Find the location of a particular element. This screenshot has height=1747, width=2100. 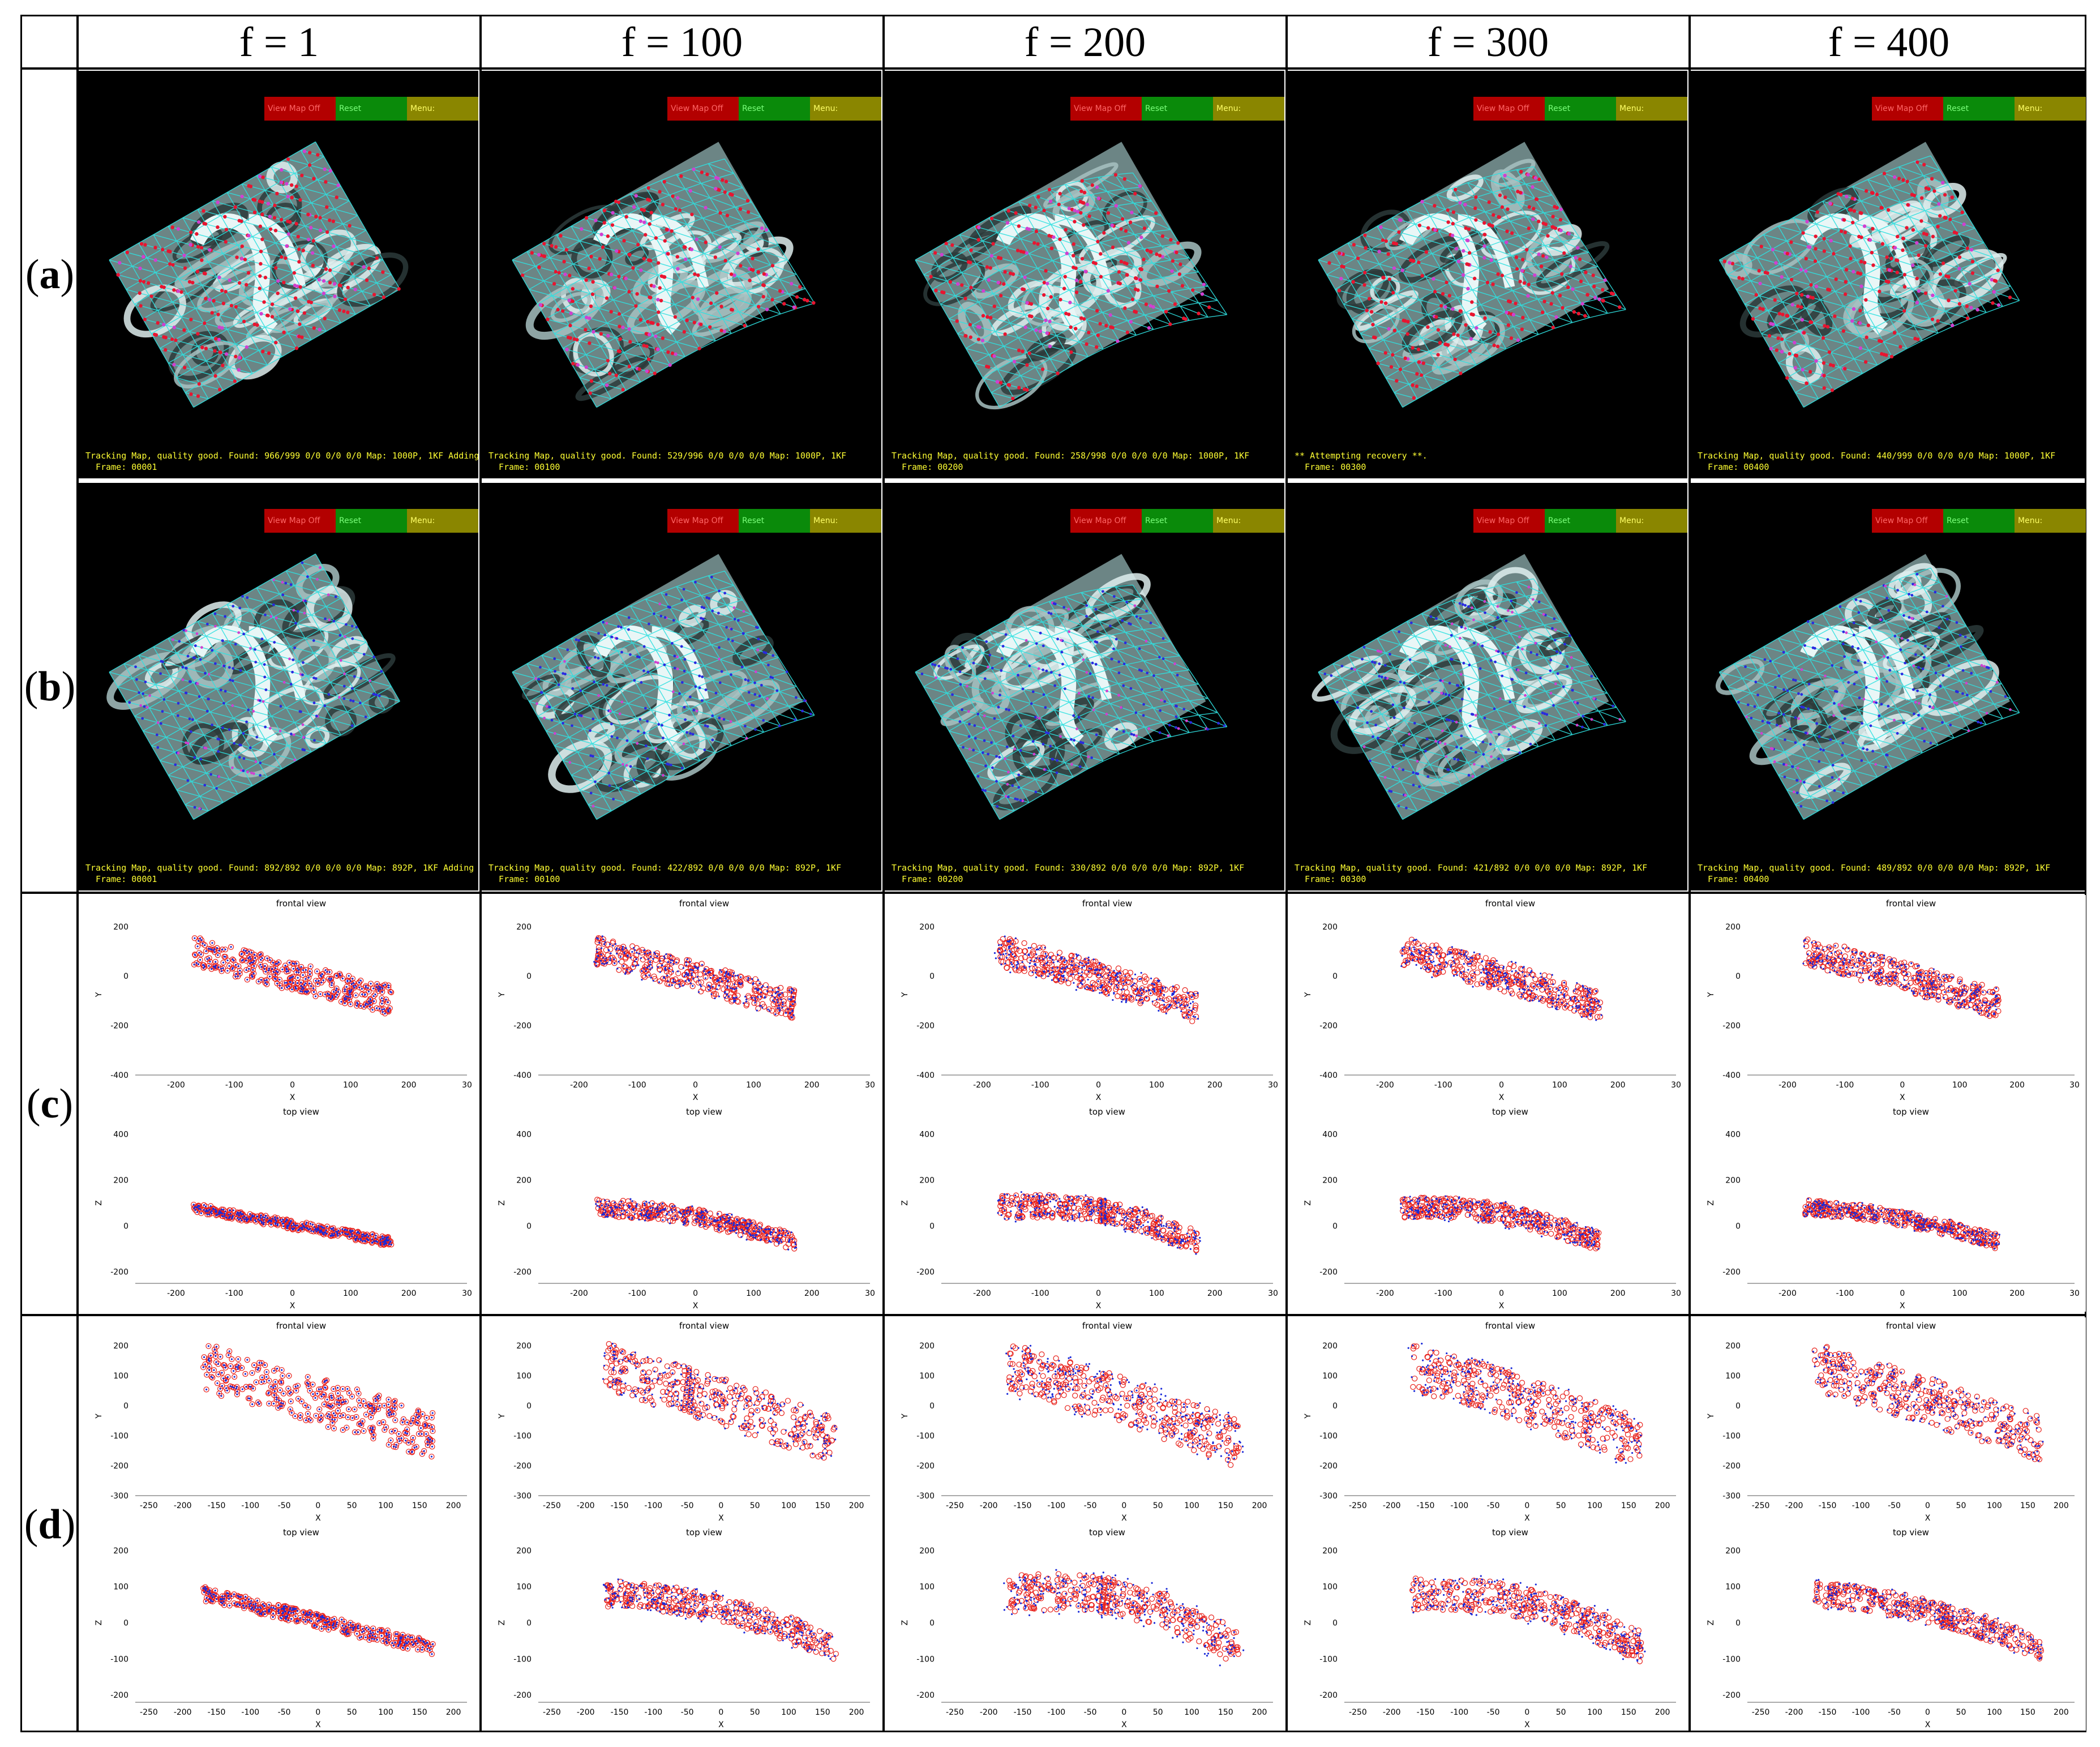

y-tick-label: 400 is located at coordinates (1330, 1134).